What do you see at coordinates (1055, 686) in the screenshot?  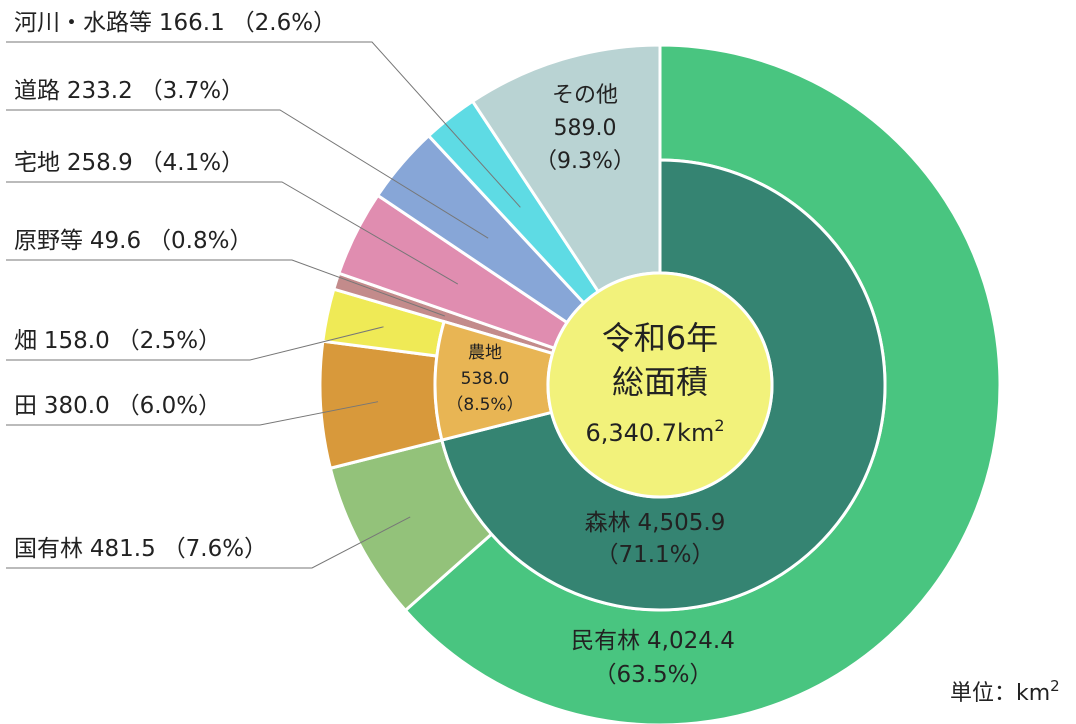 I see `unit-sup: 2` at bounding box center [1055, 686].